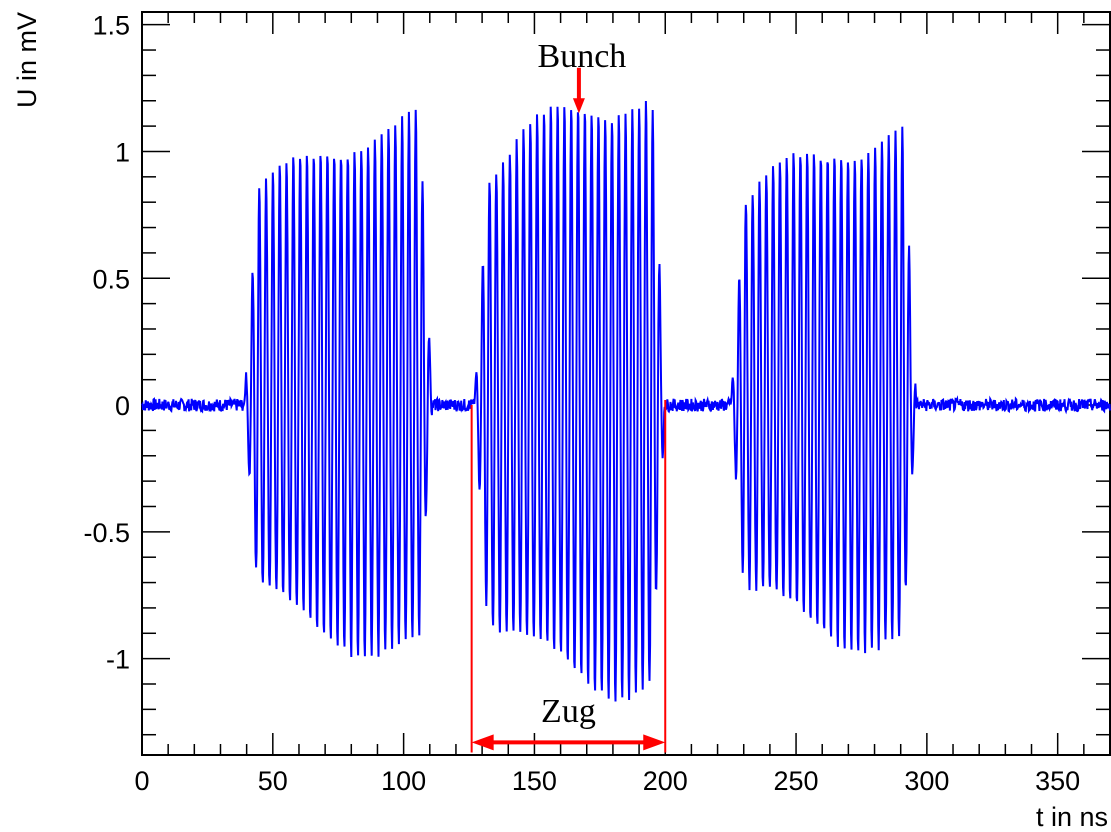  I want to click on bunch-arrowhead, so click(578, 106).